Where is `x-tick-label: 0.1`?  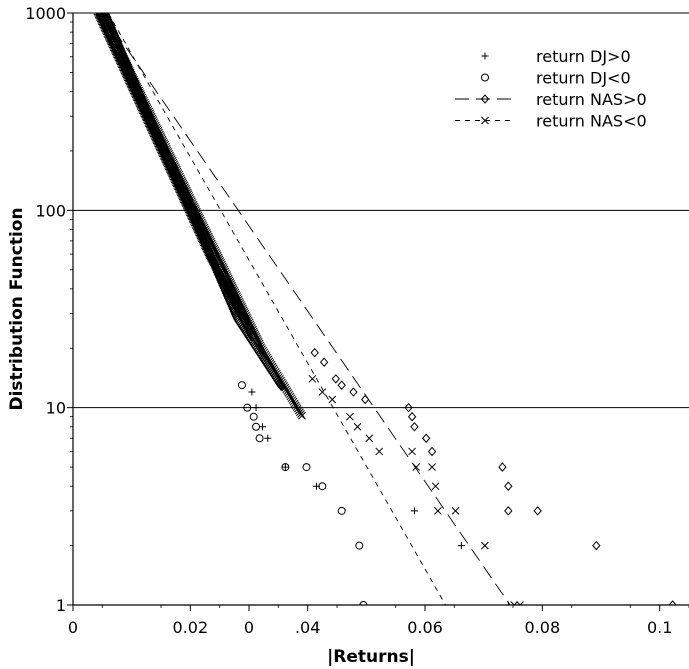 x-tick-label: 0.1 is located at coordinates (659, 627).